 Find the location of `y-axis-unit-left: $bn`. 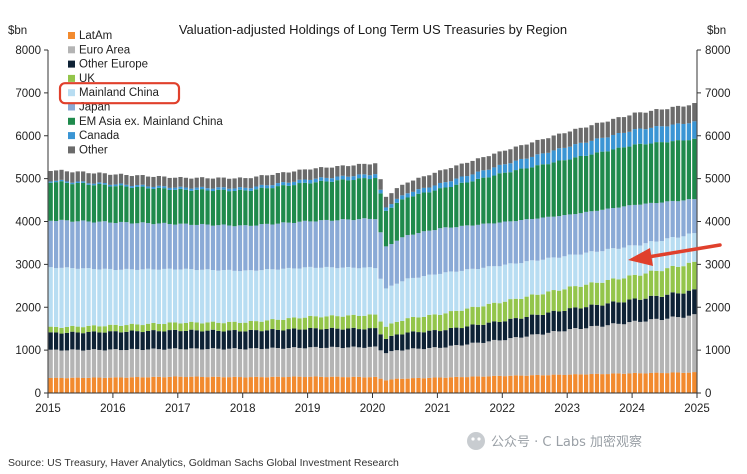

y-axis-unit-left: $bn is located at coordinates (17, 31).